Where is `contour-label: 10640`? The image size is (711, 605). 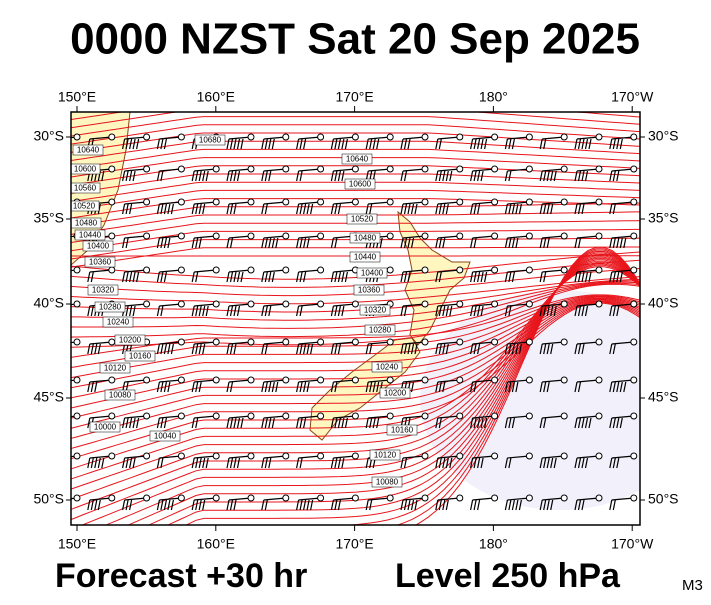 contour-label: 10640 is located at coordinates (88, 150).